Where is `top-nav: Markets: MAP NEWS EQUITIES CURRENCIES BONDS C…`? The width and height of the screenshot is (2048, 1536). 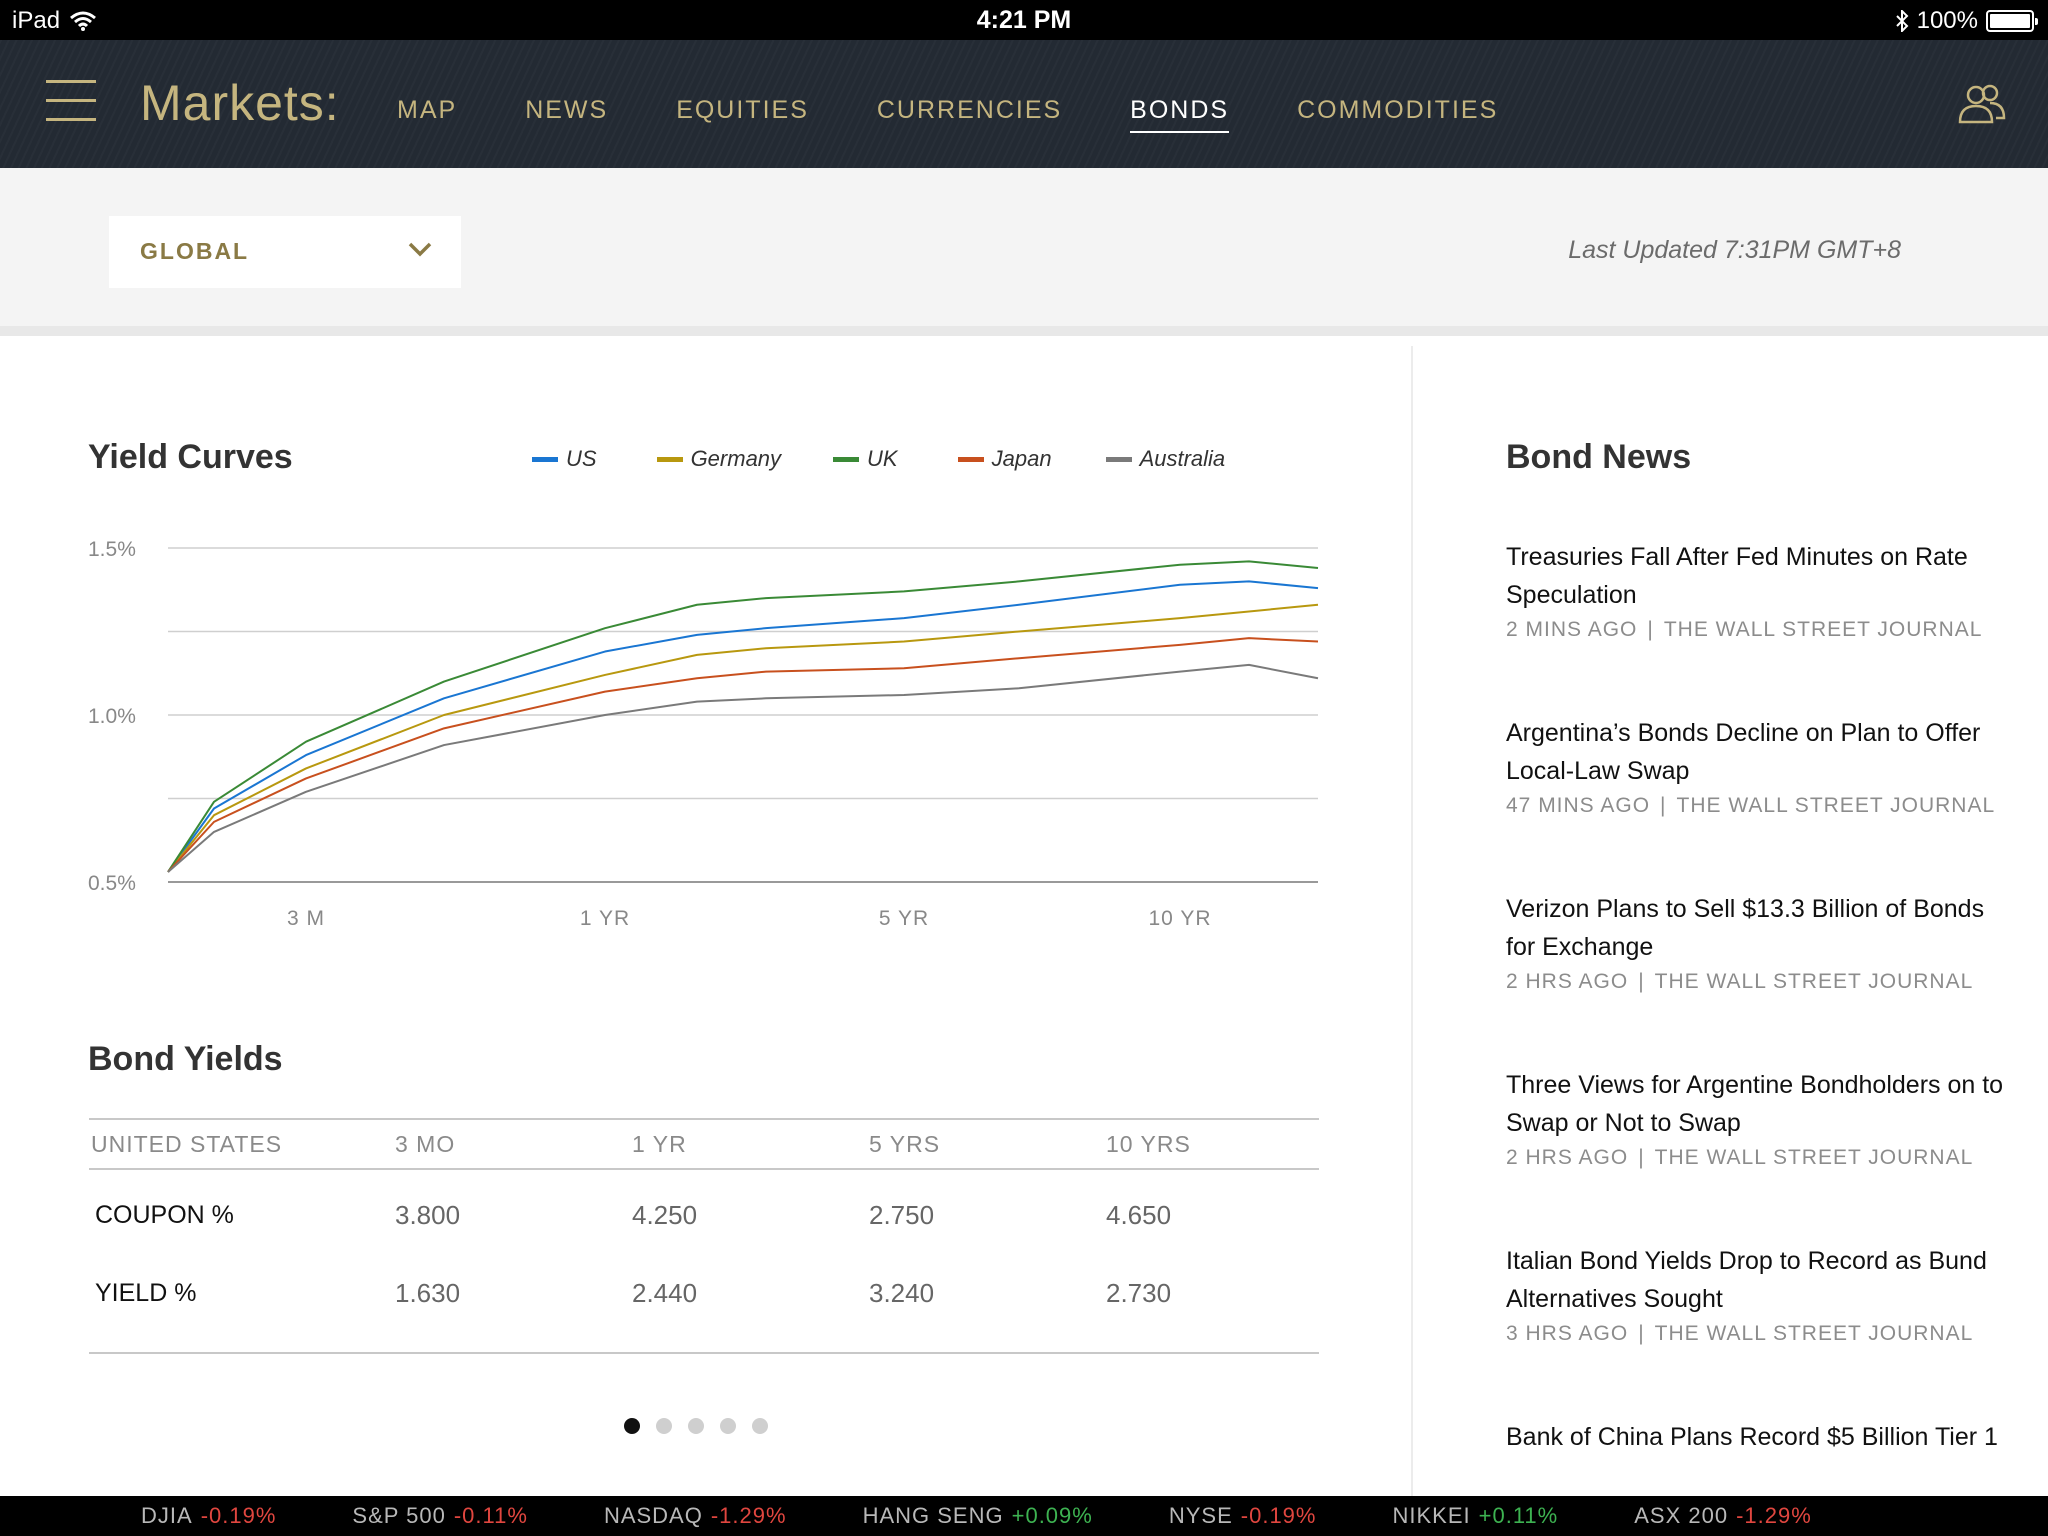
top-nav: Markets: MAP NEWS EQUITIES CURRENCIES BONDS C… is located at coordinates (1024, 104).